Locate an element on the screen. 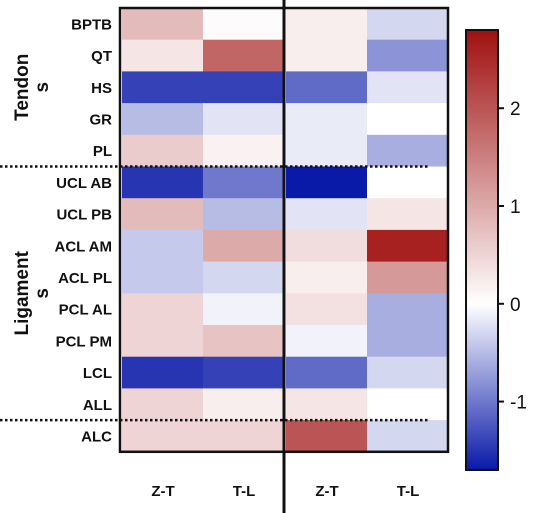 The width and height of the screenshot is (533, 513). row-label: PL is located at coordinates (102, 151).